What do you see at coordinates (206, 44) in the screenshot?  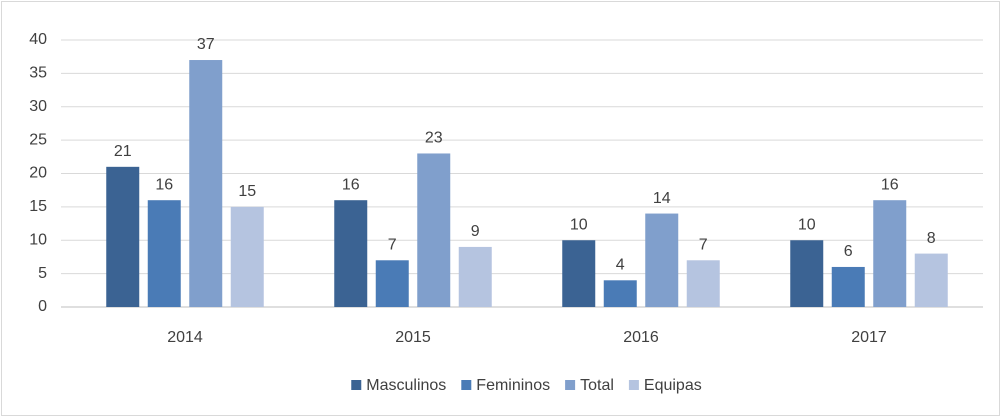 I see `data-label: 37` at bounding box center [206, 44].